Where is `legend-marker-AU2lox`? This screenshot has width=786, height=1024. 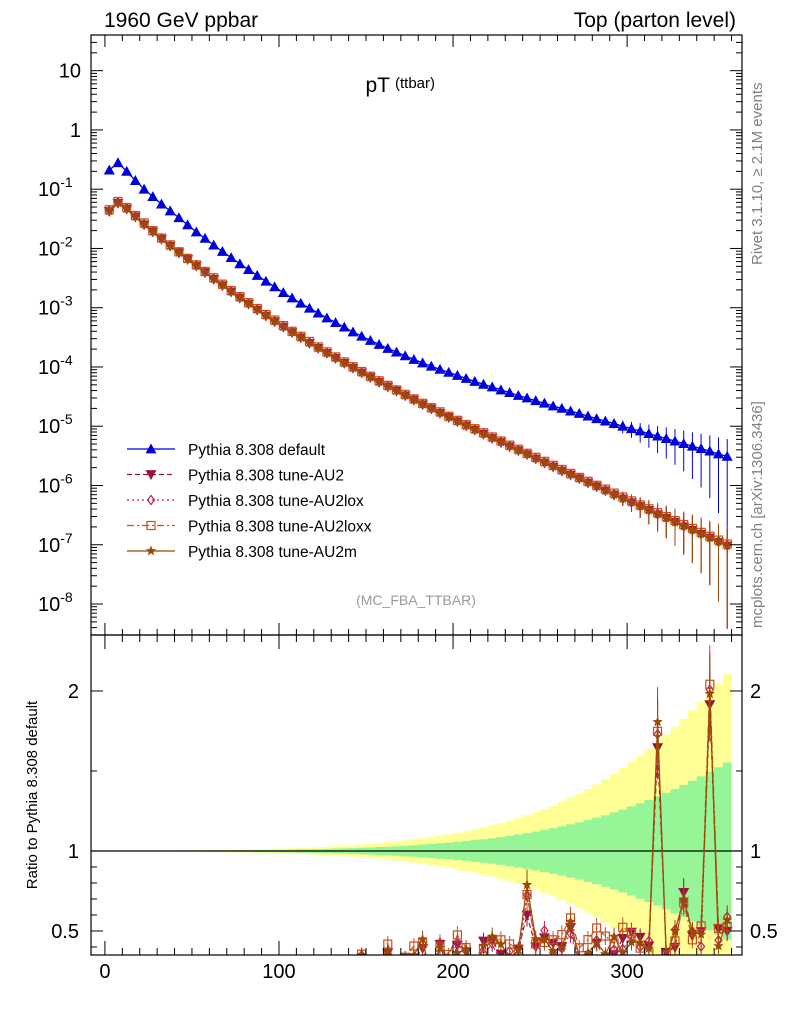 legend-marker-AU2lox is located at coordinates (151, 500).